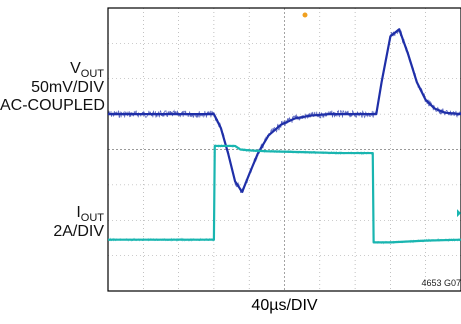 This screenshot has width=461, height=324. What do you see at coordinates (87, 70) in the screenshot?
I see `vout-name: VOUT` at bounding box center [87, 70].